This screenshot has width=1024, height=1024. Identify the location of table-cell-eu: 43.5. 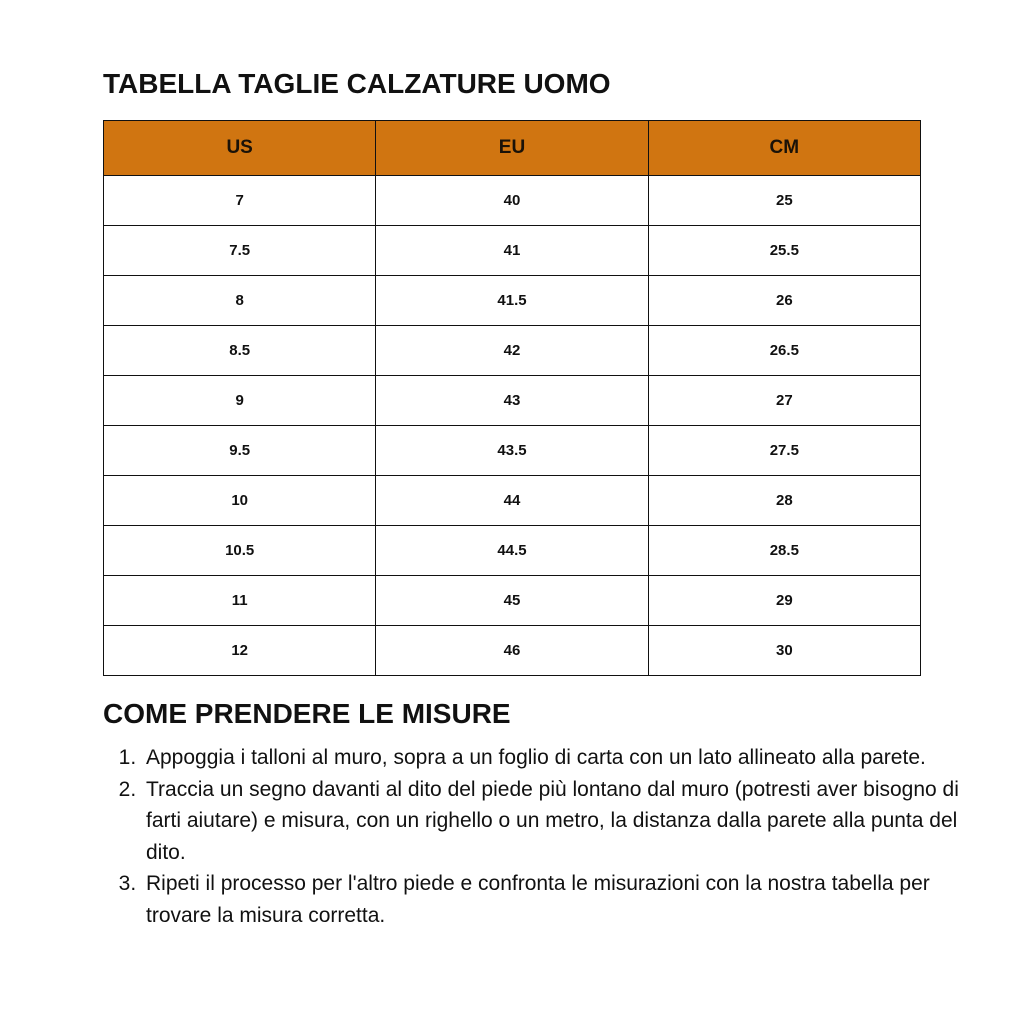
(512, 450).